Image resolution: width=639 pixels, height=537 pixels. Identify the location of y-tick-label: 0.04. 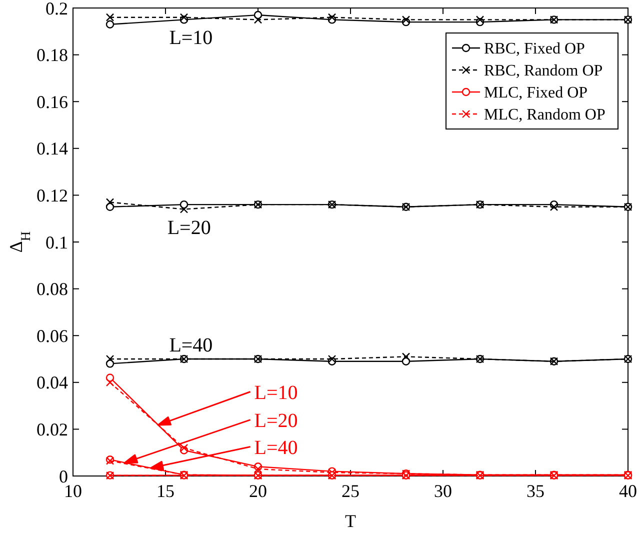
(52, 382).